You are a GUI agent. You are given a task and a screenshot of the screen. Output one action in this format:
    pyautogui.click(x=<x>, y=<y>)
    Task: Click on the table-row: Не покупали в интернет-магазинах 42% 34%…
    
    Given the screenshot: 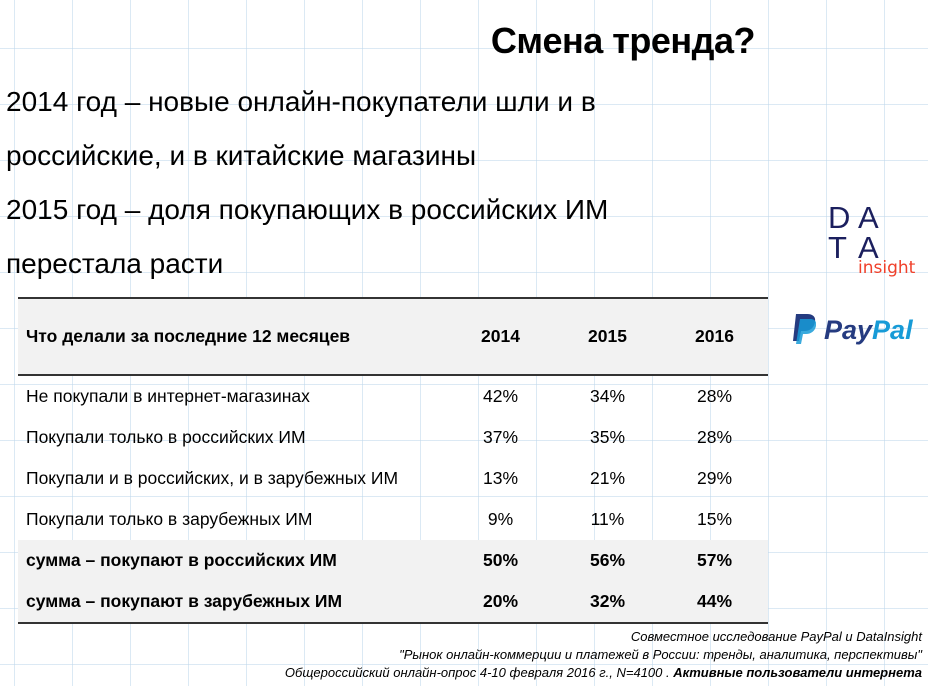 What is the action you would take?
    pyautogui.click(x=393, y=396)
    